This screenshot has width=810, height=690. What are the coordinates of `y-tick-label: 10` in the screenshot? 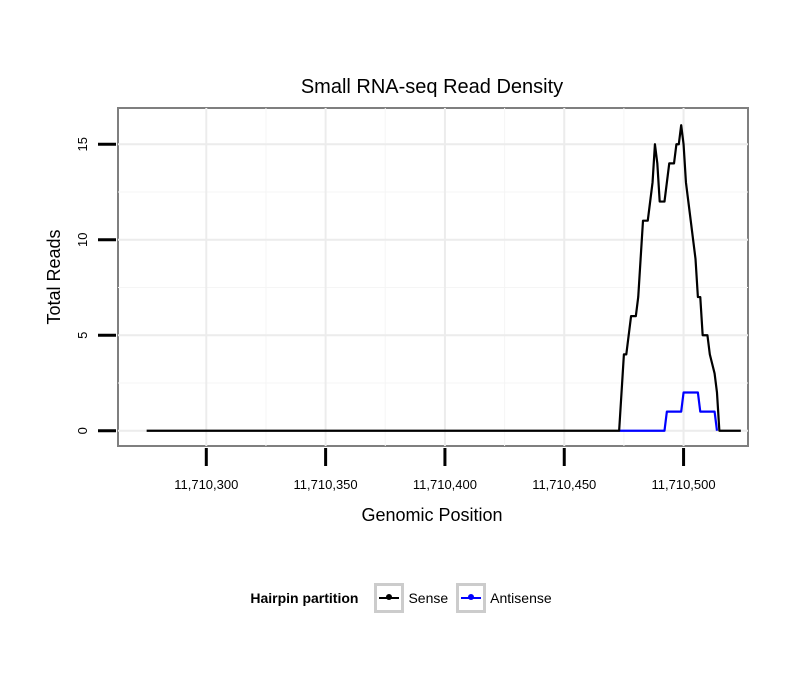 It's located at (82, 240).